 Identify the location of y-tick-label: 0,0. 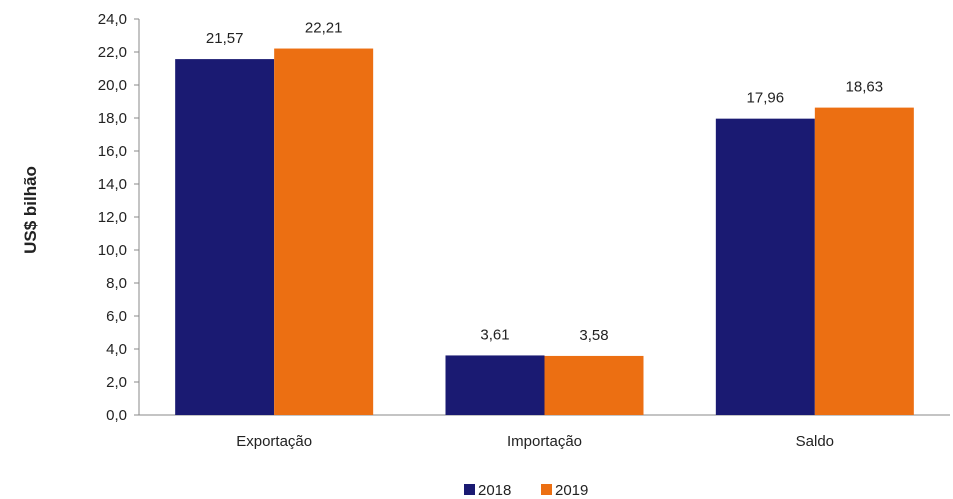
(116, 415).